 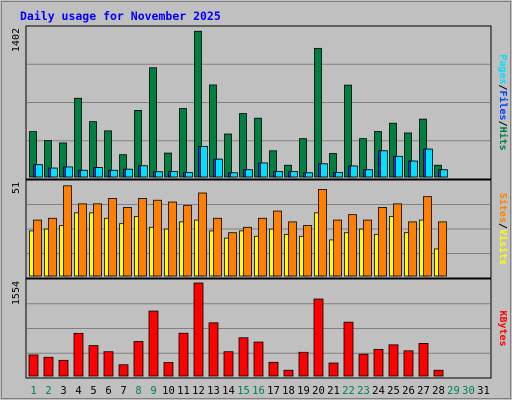 What do you see at coordinates (393, 391) in the screenshot?
I see `x-tick-label-day-25: 25` at bounding box center [393, 391].